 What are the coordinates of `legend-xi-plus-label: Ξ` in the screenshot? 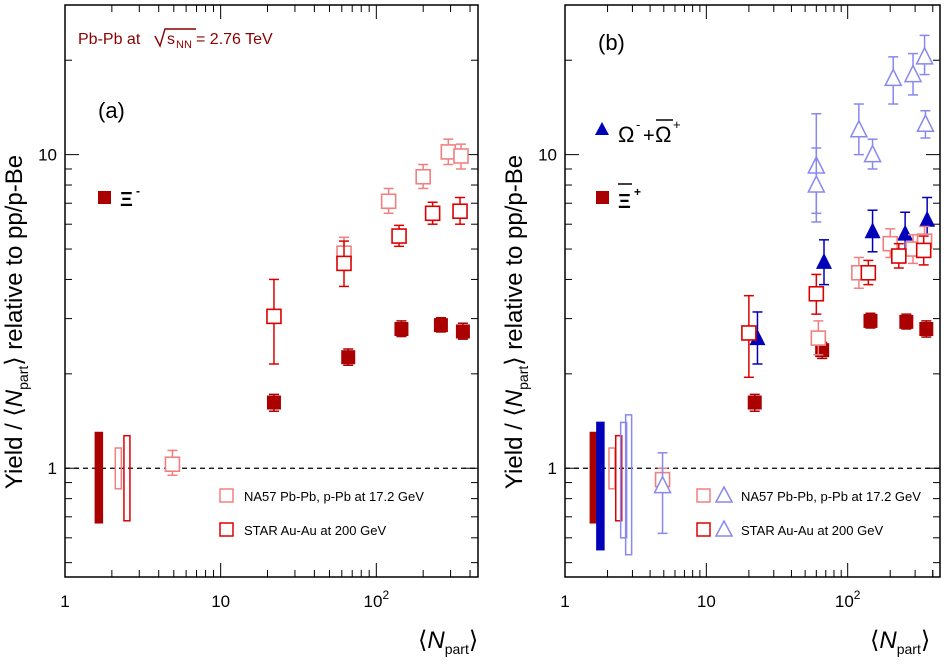 It's located at (624, 202).